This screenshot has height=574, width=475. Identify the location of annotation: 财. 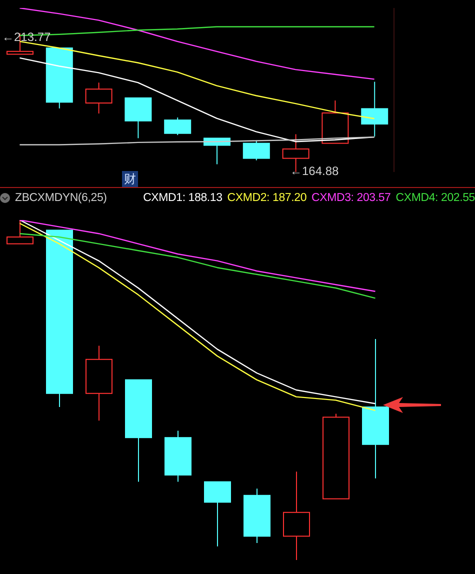
(130, 179).